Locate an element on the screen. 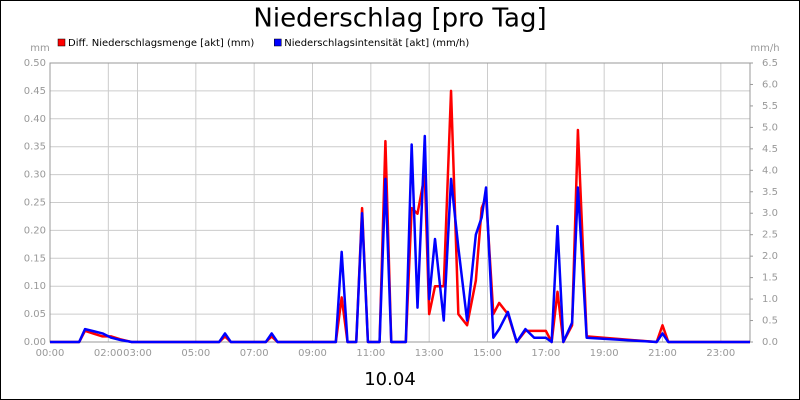  legend-label: Diff. Niederschlagsmenge [akt] (mm) is located at coordinates (161, 43).